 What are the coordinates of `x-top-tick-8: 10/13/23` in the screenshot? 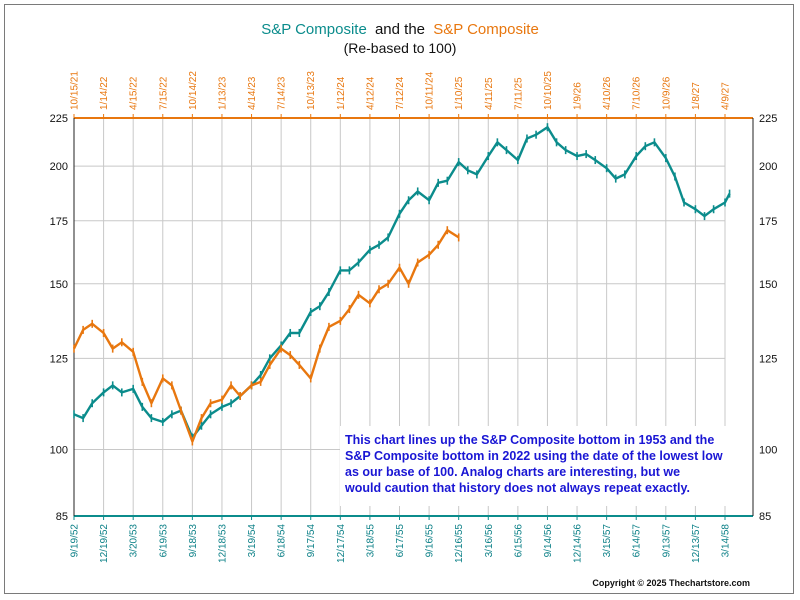 It's located at (311, 90).